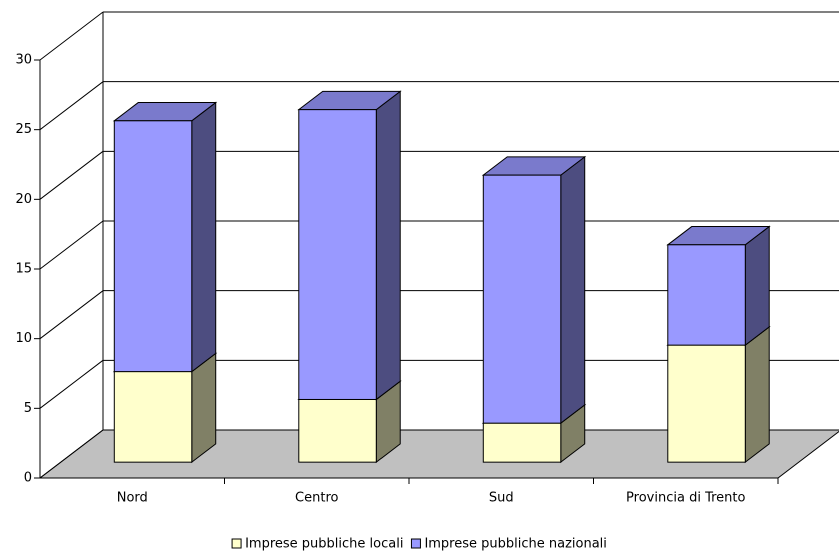 The width and height of the screenshot is (839, 556). Describe the element at coordinates (515, 544) in the screenshot. I see `legend-label: Imprese pubbliche nazionali` at that location.